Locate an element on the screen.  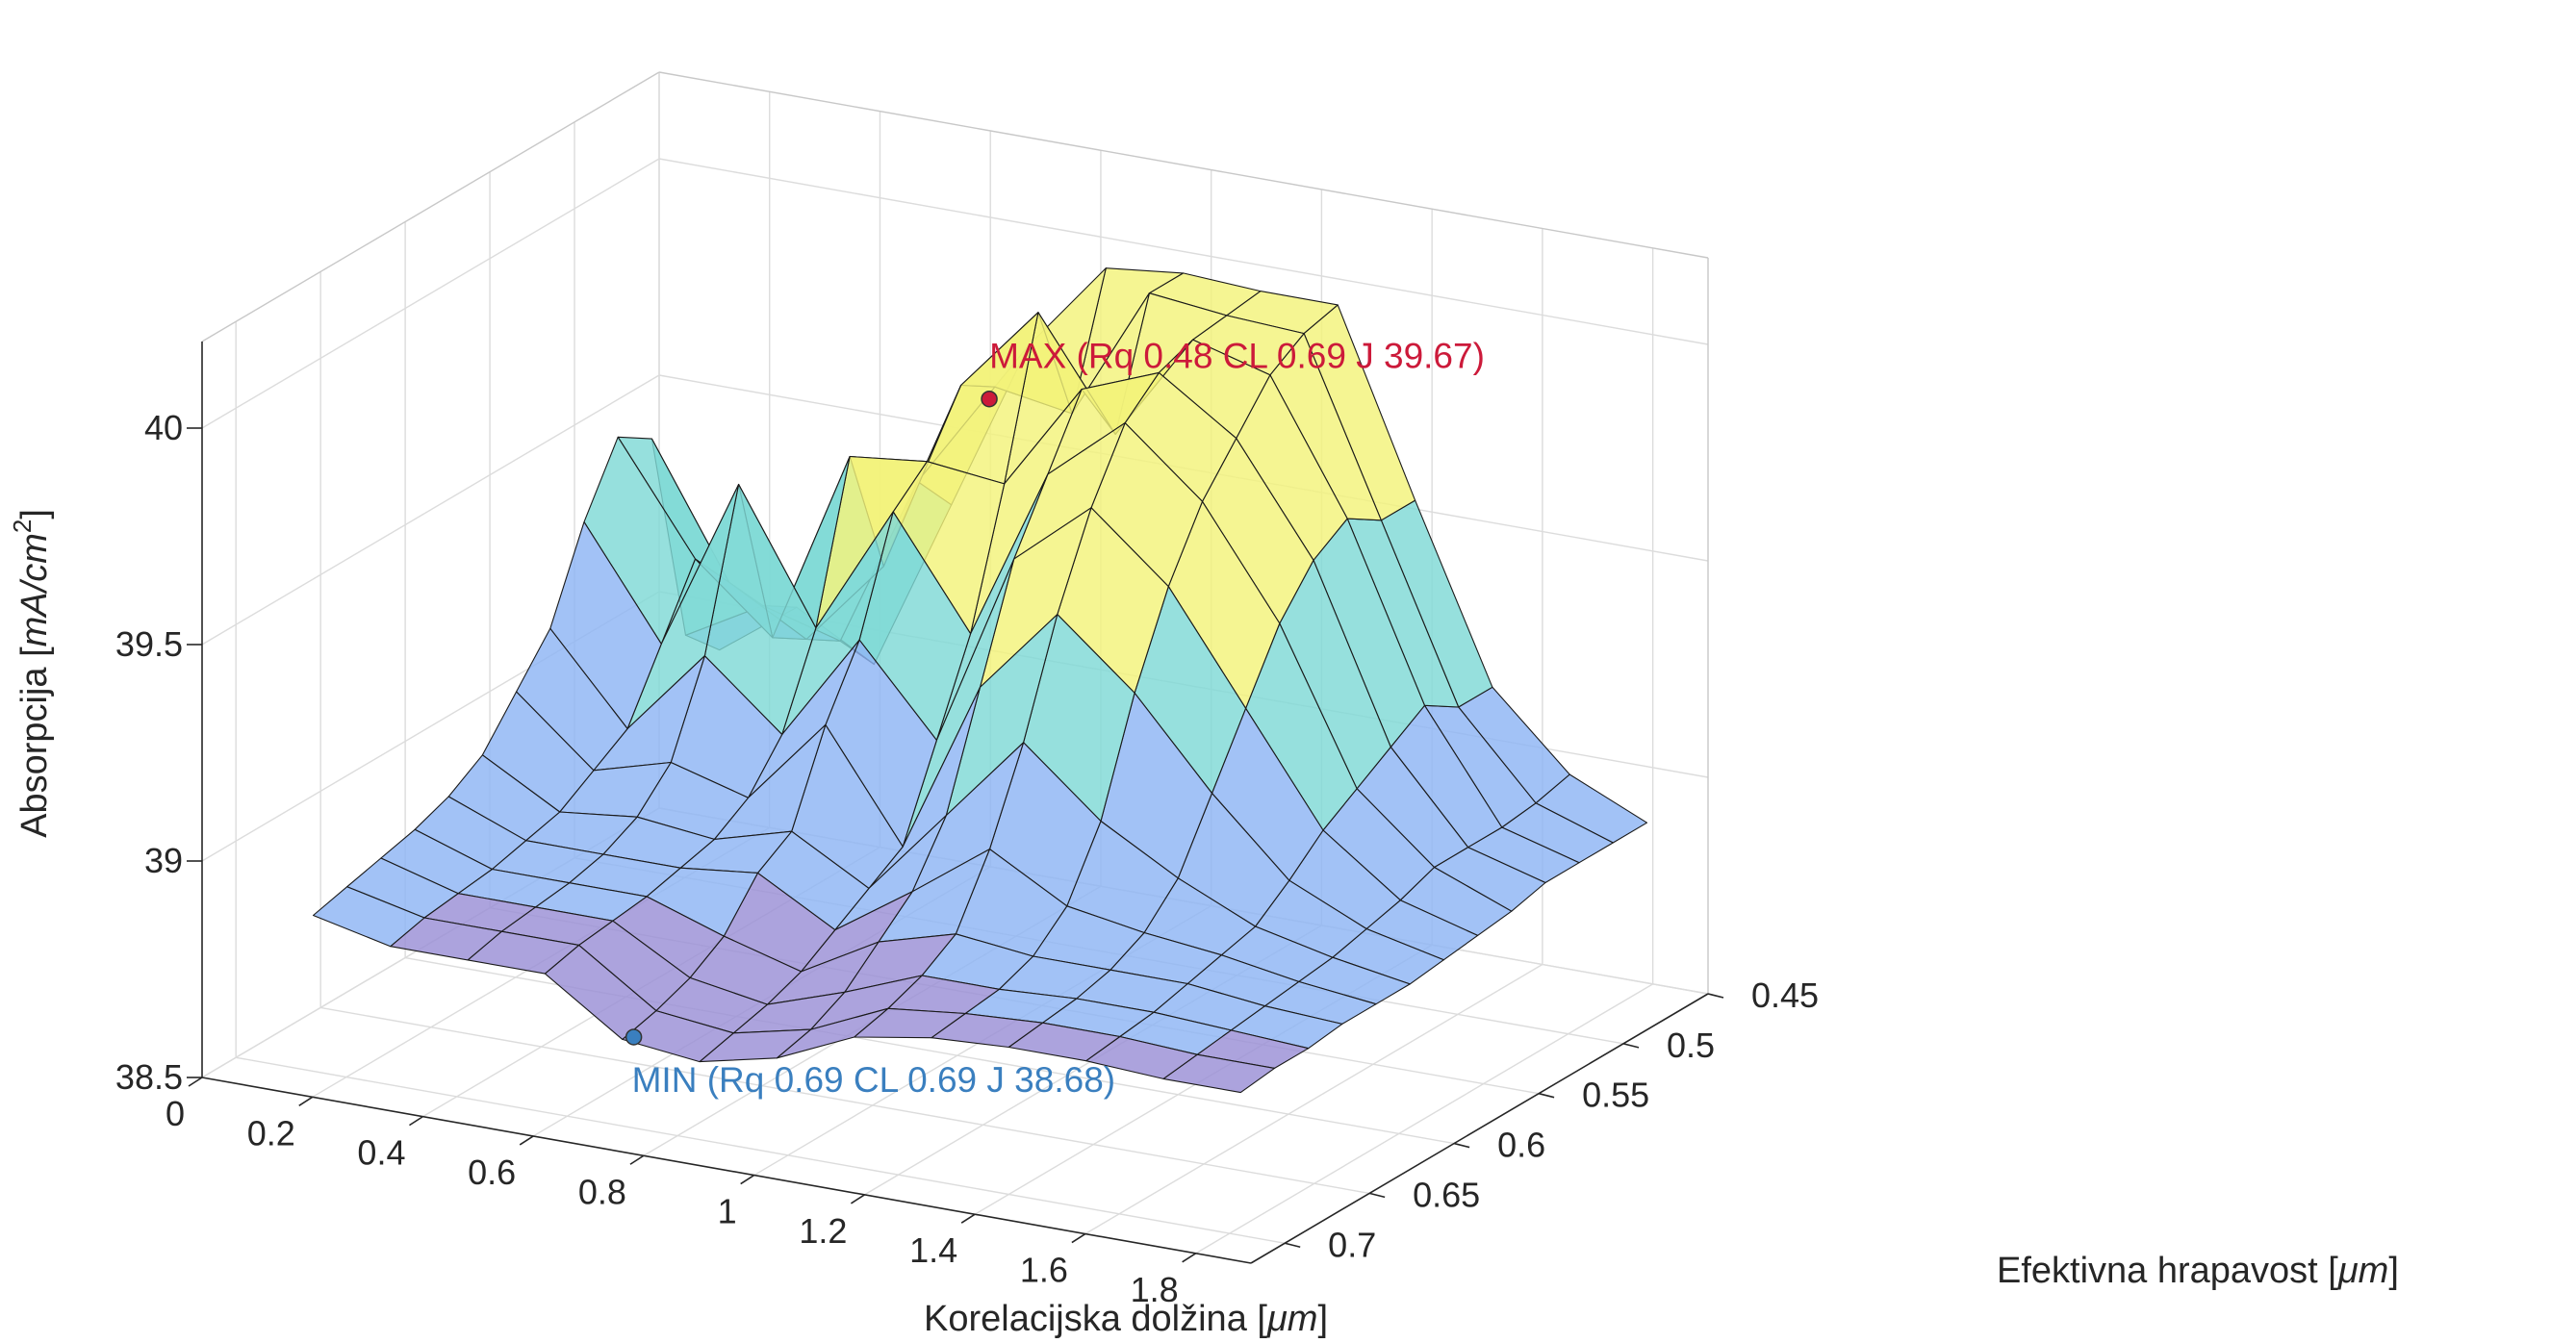
z-axis-label: Absorpcija [mA/cm2] is located at coordinates (31, 673).